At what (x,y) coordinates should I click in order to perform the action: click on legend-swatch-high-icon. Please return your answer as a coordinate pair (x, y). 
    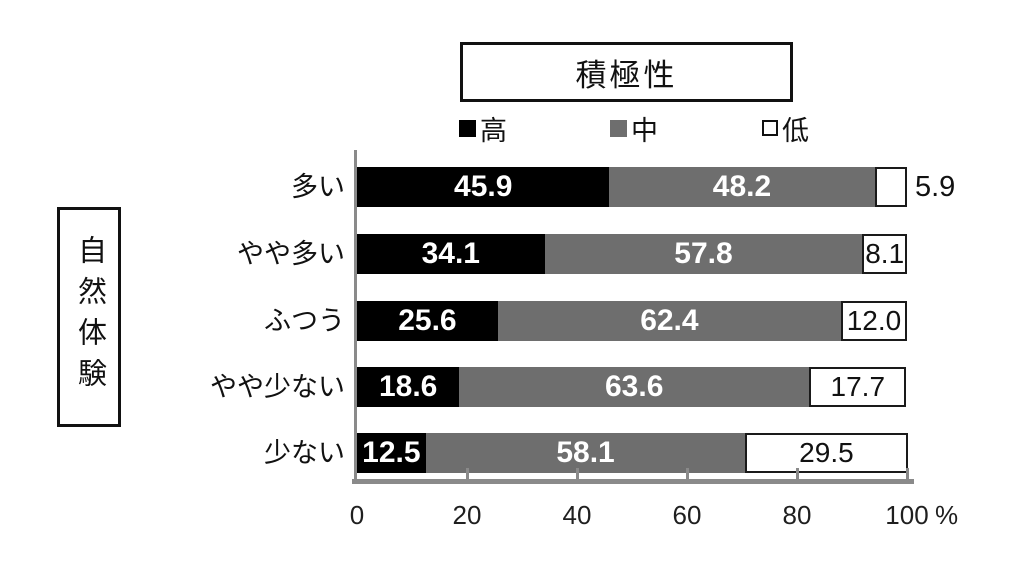
    Looking at the image, I should click on (467, 128).